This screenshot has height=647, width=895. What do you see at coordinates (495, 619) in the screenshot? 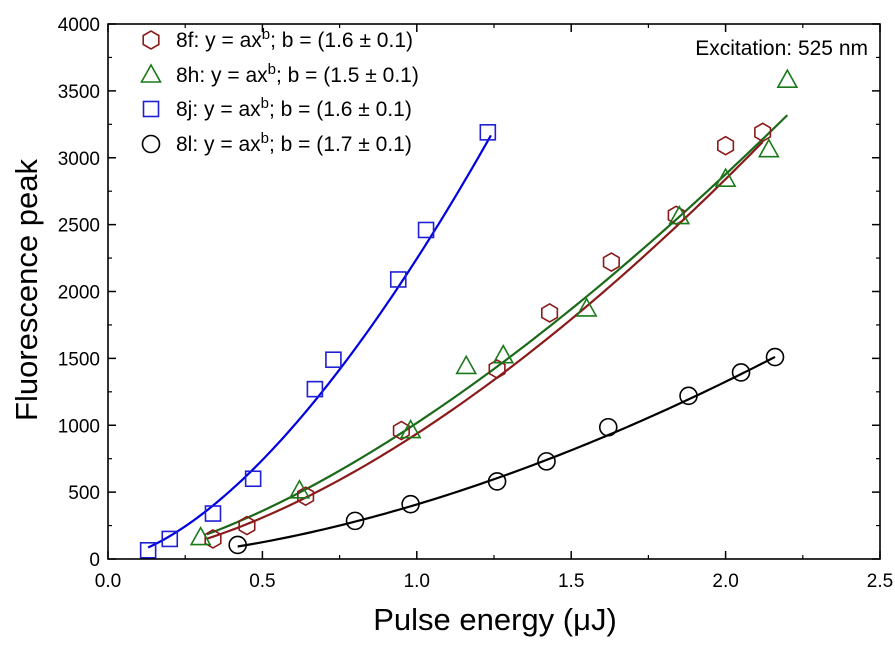
I see `x-axis-label: Pulse energy (μJ)` at bounding box center [495, 619].